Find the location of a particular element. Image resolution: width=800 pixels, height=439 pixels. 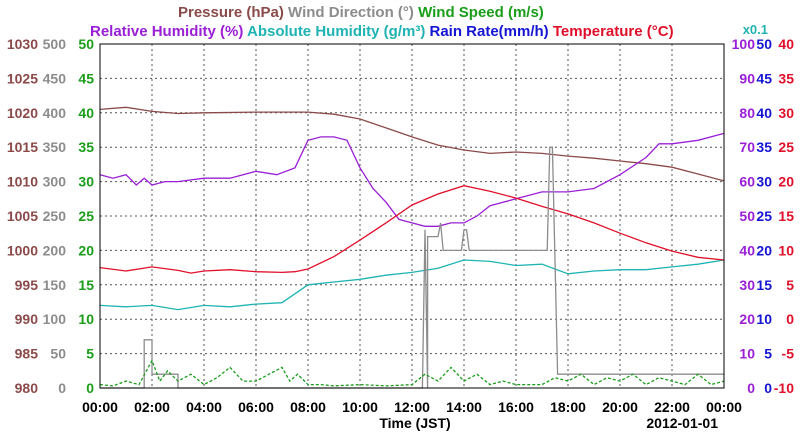

legend-entry: Temperature (°C) is located at coordinates (611, 31).